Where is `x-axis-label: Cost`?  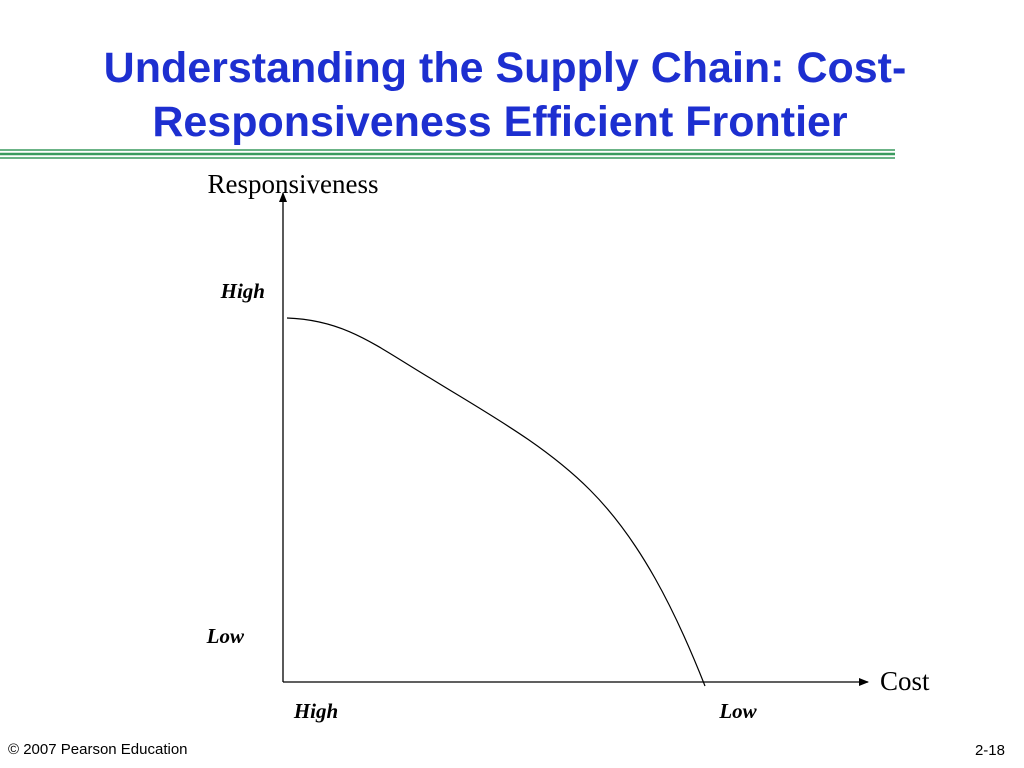
x-axis-label: Cost is located at coordinates (905, 681).